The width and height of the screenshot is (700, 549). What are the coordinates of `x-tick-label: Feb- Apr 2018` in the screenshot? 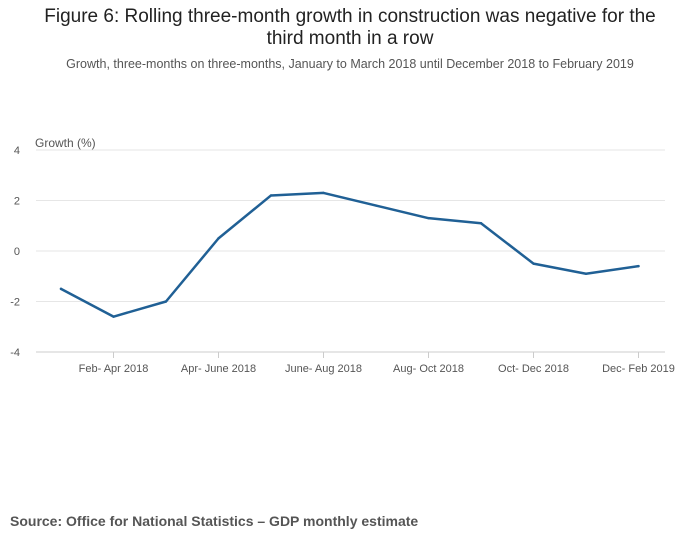 It's located at (114, 369).